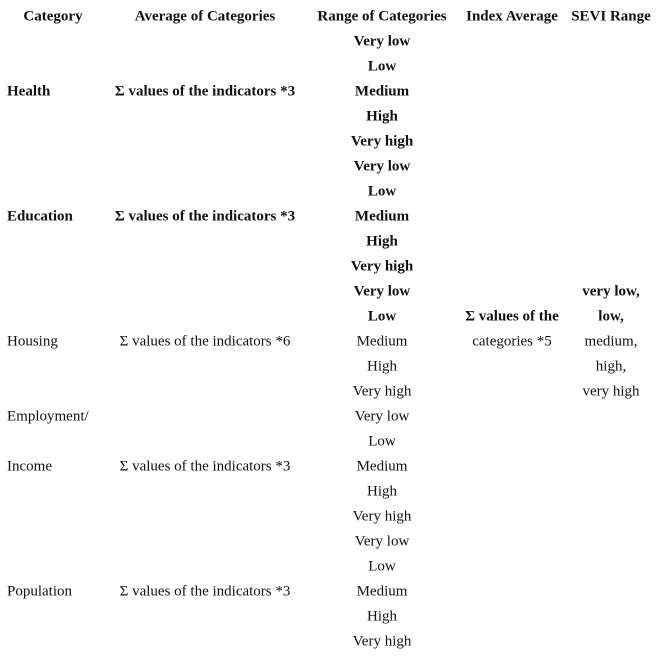 Image resolution: width=660 pixels, height=658 pixels. Describe the element at coordinates (205, 341) in the screenshot. I see `average-formula: Σ values of the indicators *6` at that location.